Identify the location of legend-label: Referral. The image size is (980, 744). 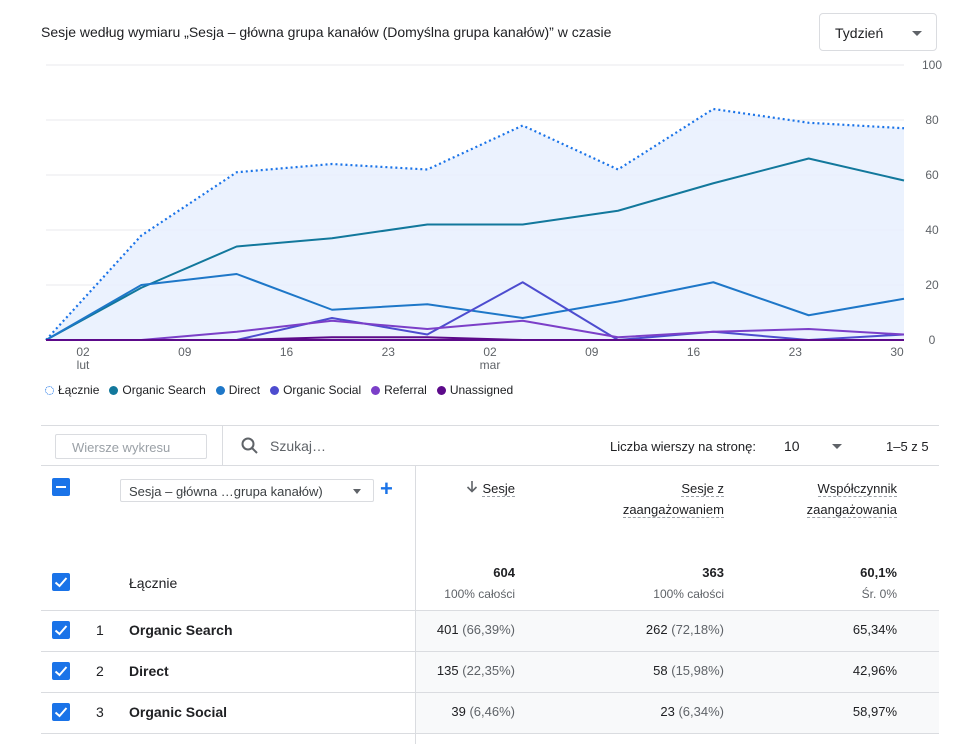
(405, 390).